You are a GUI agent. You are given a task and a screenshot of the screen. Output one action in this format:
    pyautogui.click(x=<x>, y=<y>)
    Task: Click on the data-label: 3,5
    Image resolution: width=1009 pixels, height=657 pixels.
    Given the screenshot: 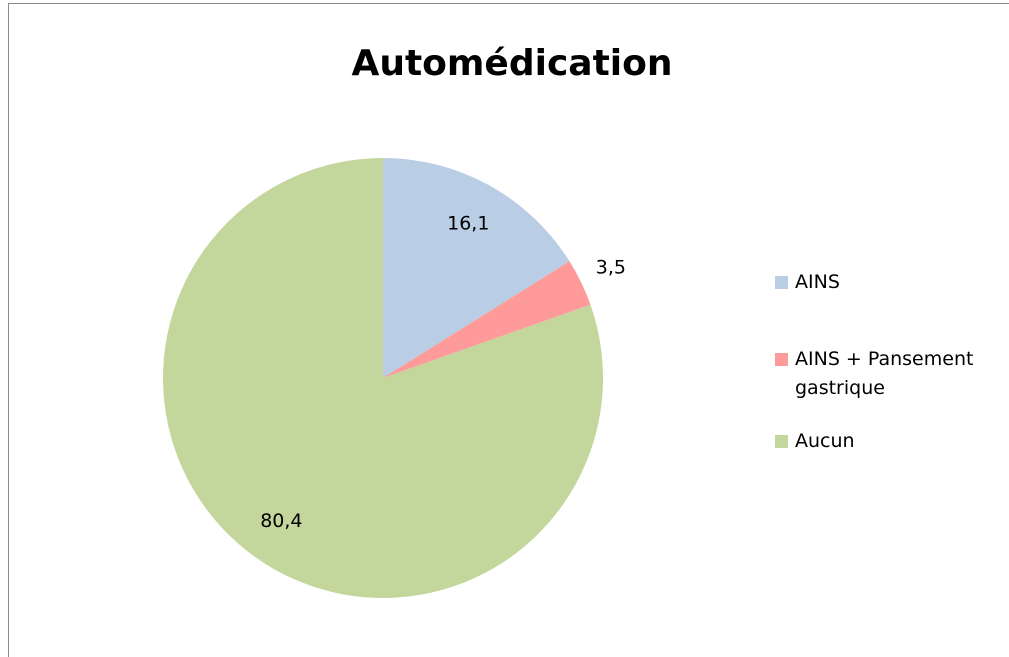 What is the action you would take?
    pyautogui.click(x=611, y=268)
    